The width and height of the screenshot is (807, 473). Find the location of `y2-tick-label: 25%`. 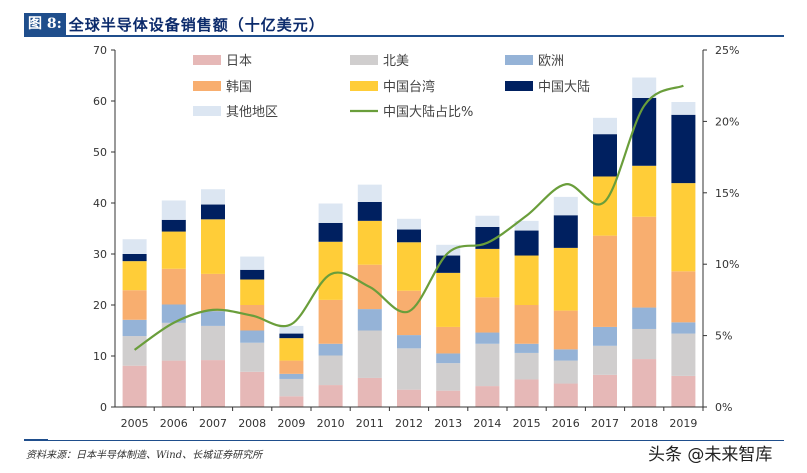

y2-tick-label: 25% is located at coordinates (727, 50).